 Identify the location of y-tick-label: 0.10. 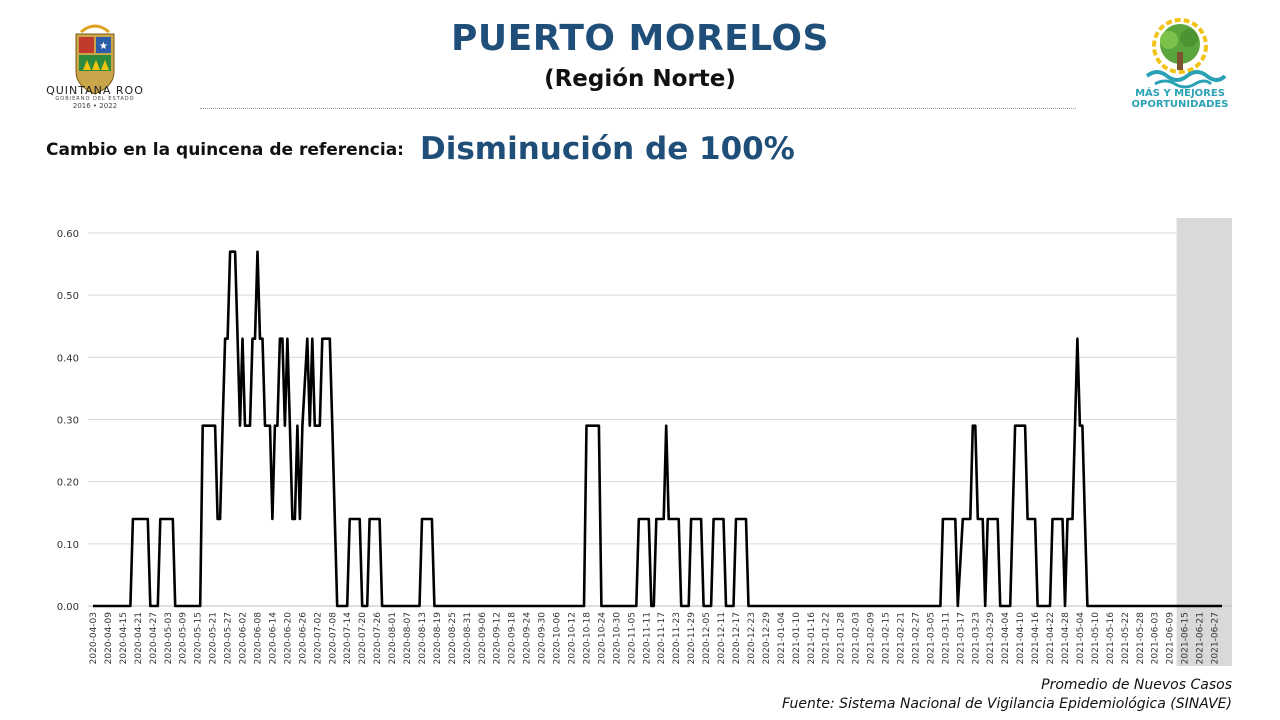
(68, 545).